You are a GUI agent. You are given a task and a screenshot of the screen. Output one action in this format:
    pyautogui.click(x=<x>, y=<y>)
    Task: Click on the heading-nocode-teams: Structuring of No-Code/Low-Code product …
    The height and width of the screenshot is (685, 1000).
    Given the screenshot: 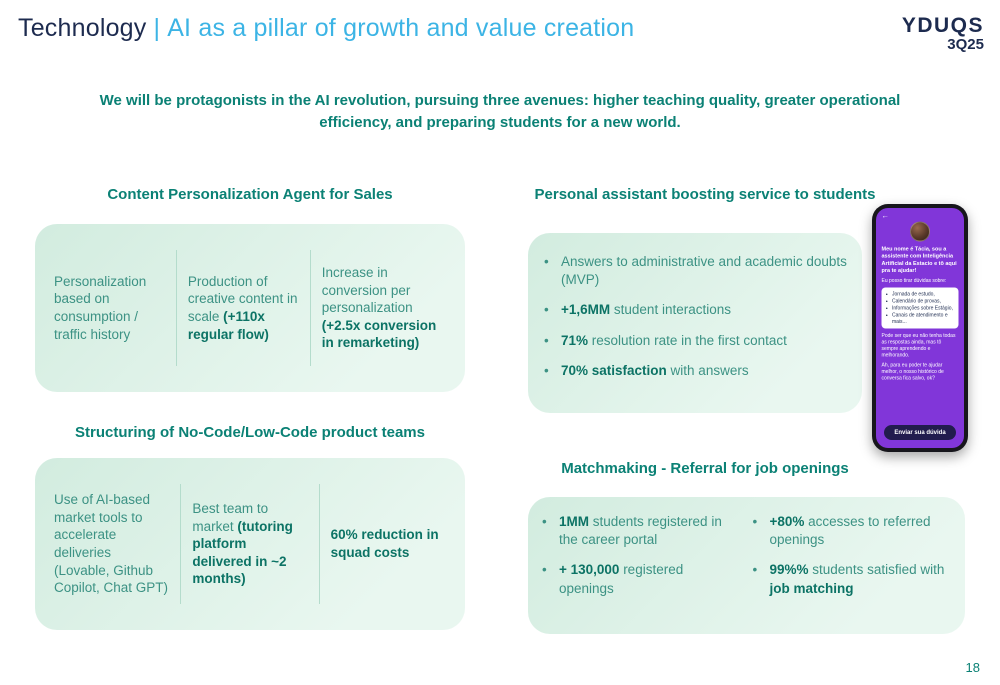 What is the action you would take?
    pyautogui.click(x=250, y=432)
    